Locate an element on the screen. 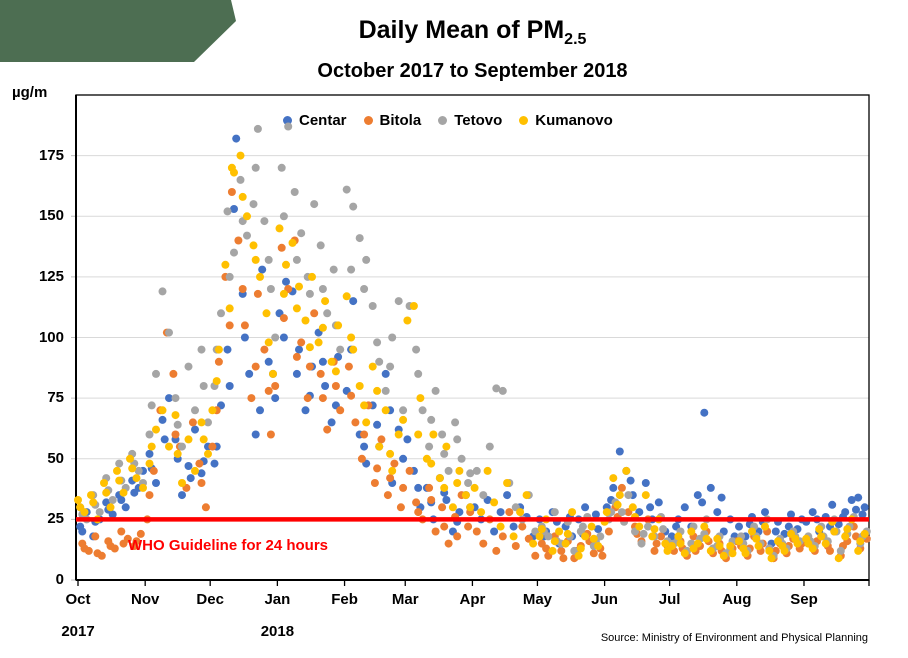 This screenshot has height=658, width=908. chart-legend: Centar Bitola Tetovo Kumanovo is located at coordinates (448, 120).